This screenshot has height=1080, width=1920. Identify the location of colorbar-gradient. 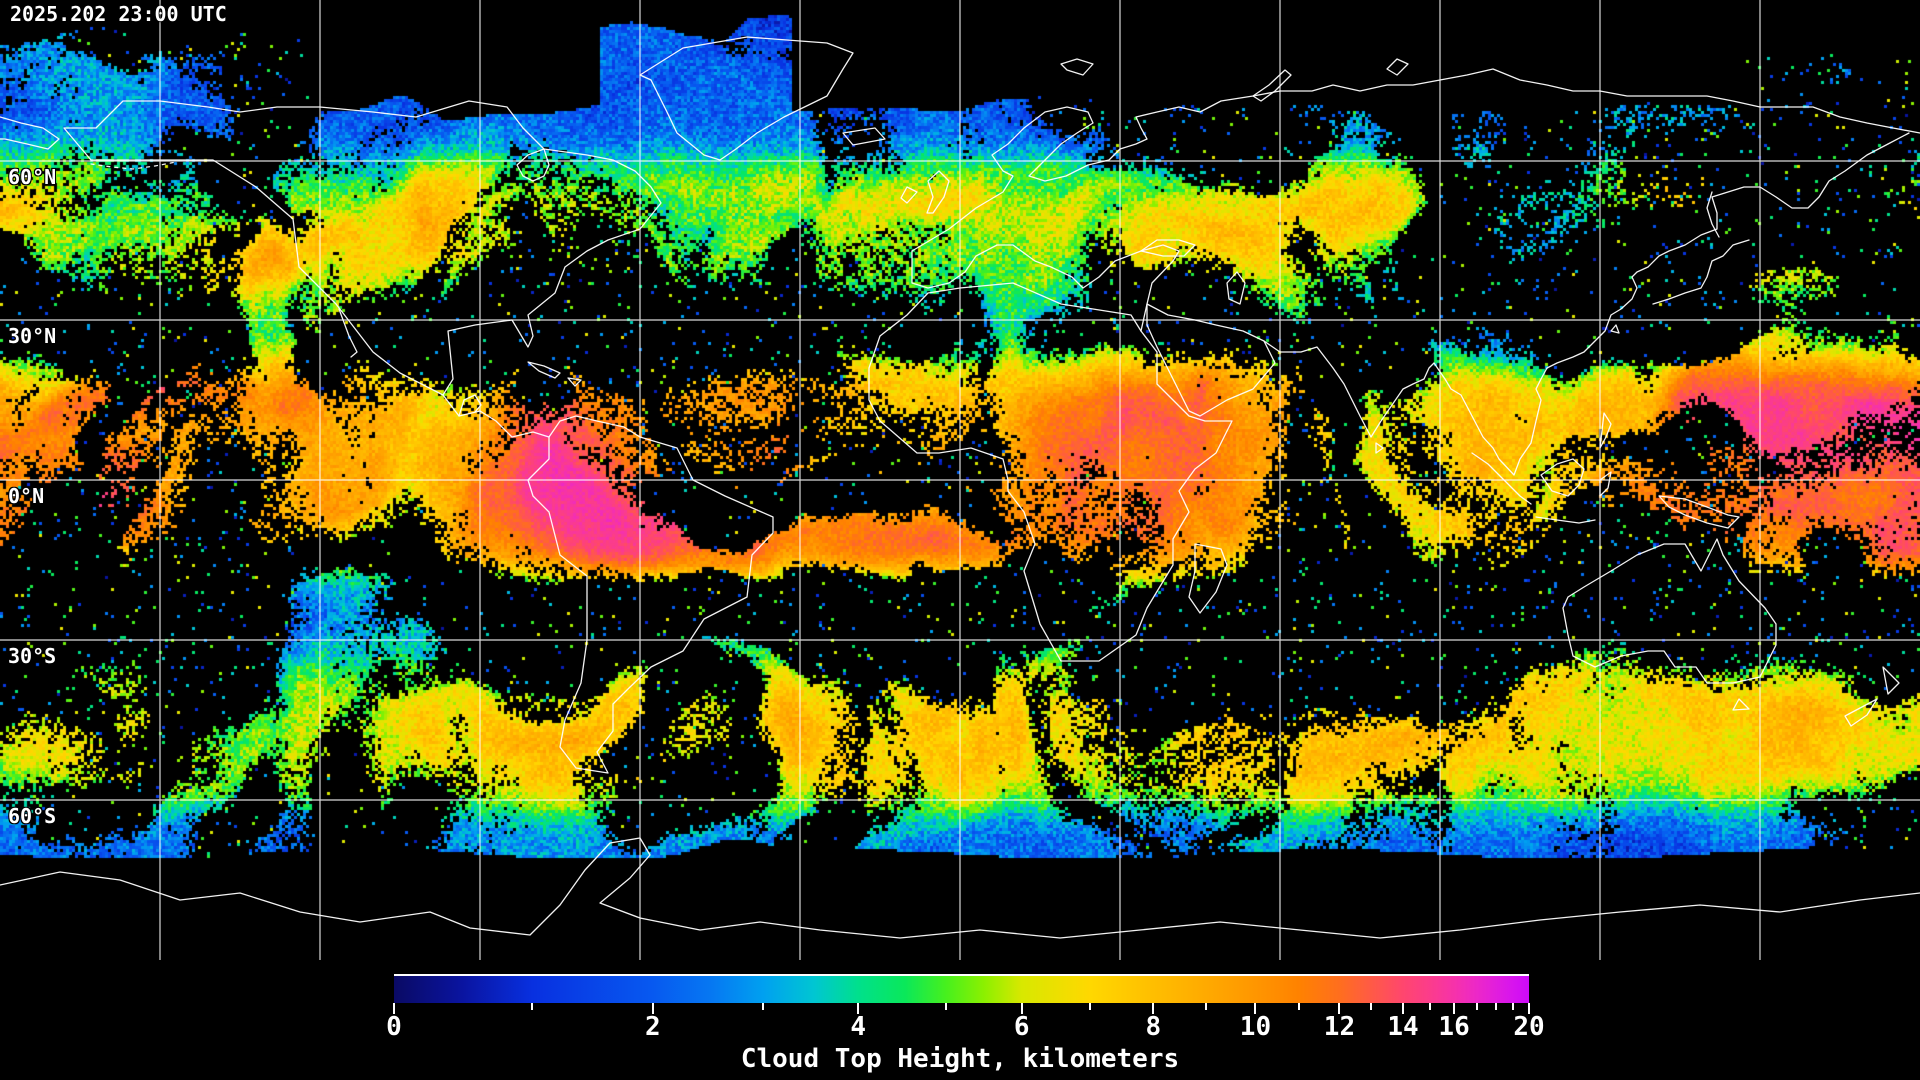
(961, 989).